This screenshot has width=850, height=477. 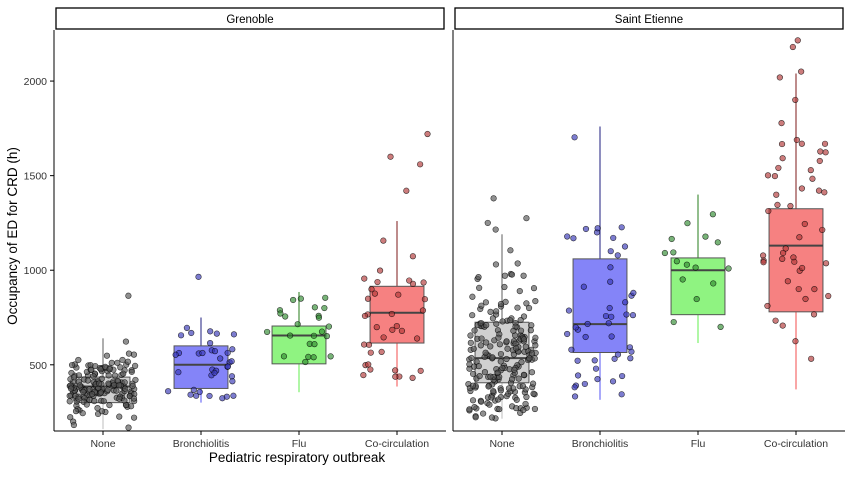 I want to click on y-tick-label: 2000, so click(x=36, y=82).